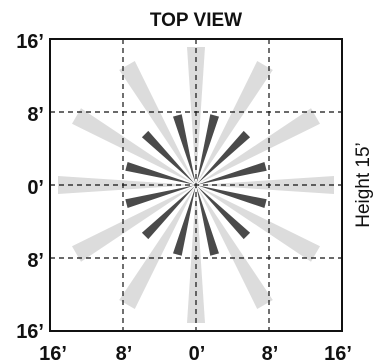 The image size is (381, 364). Describe the element at coordinates (30, 332) in the screenshot. I see `y-tick-label-bottom: 16’` at that location.